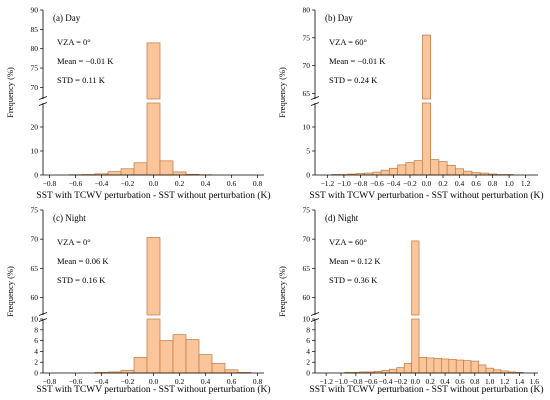  I want to click on x-tick-label: 0.6, so click(232, 183).